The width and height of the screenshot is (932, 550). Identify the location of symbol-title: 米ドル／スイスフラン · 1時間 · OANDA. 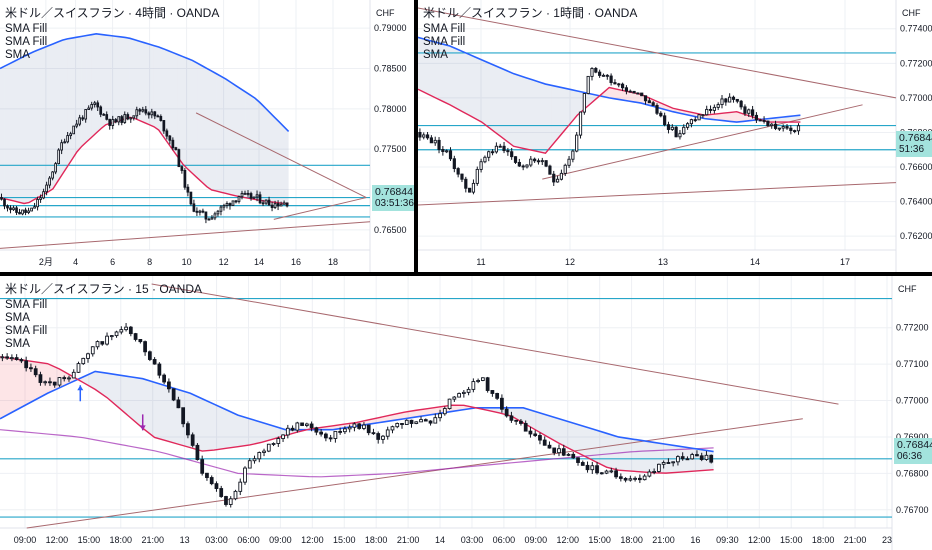
(530, 13).